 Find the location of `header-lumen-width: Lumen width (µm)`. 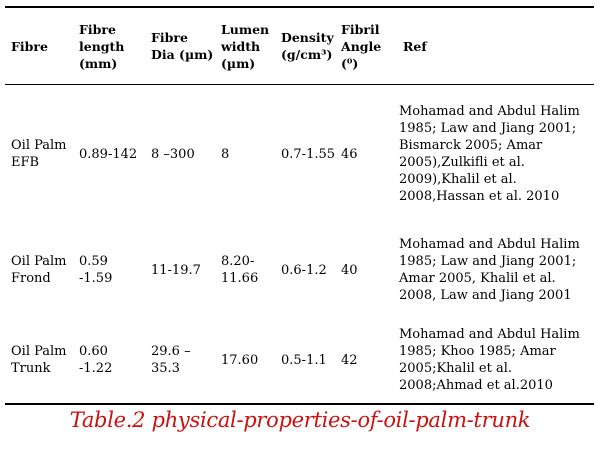

header-lumen-width: Lumen width (µm) is located at coordinates (245, 46).